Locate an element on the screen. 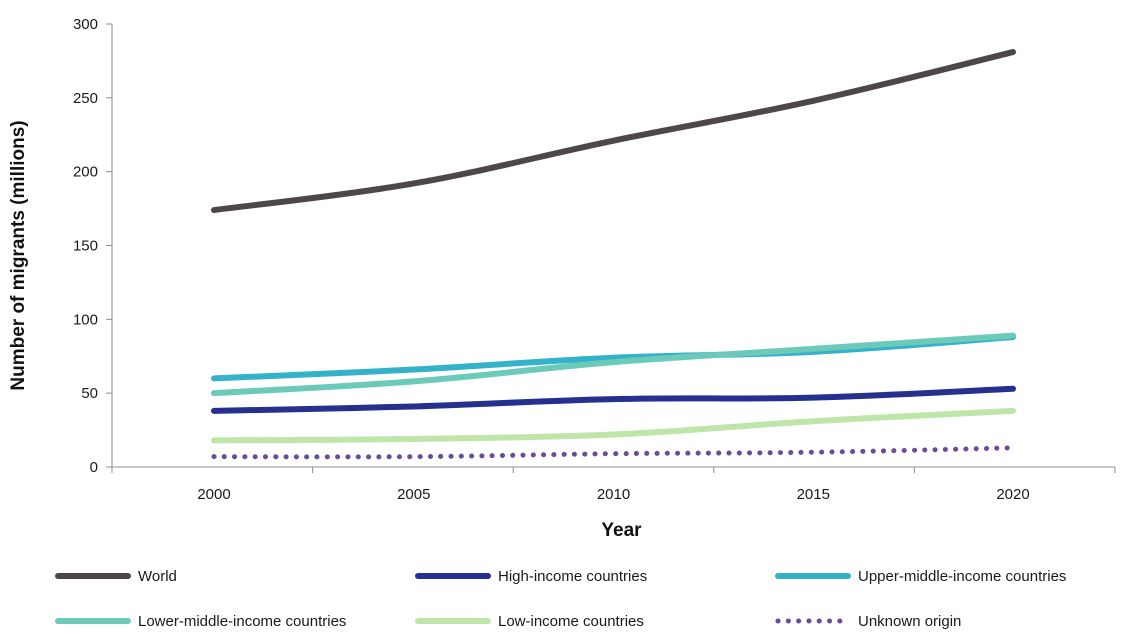 Image resolution: width=1129 pixels, height=634 pixels. x-axis-ticks: 2000 2005 2010 2015 2020 is located at coordinates (613, 485).